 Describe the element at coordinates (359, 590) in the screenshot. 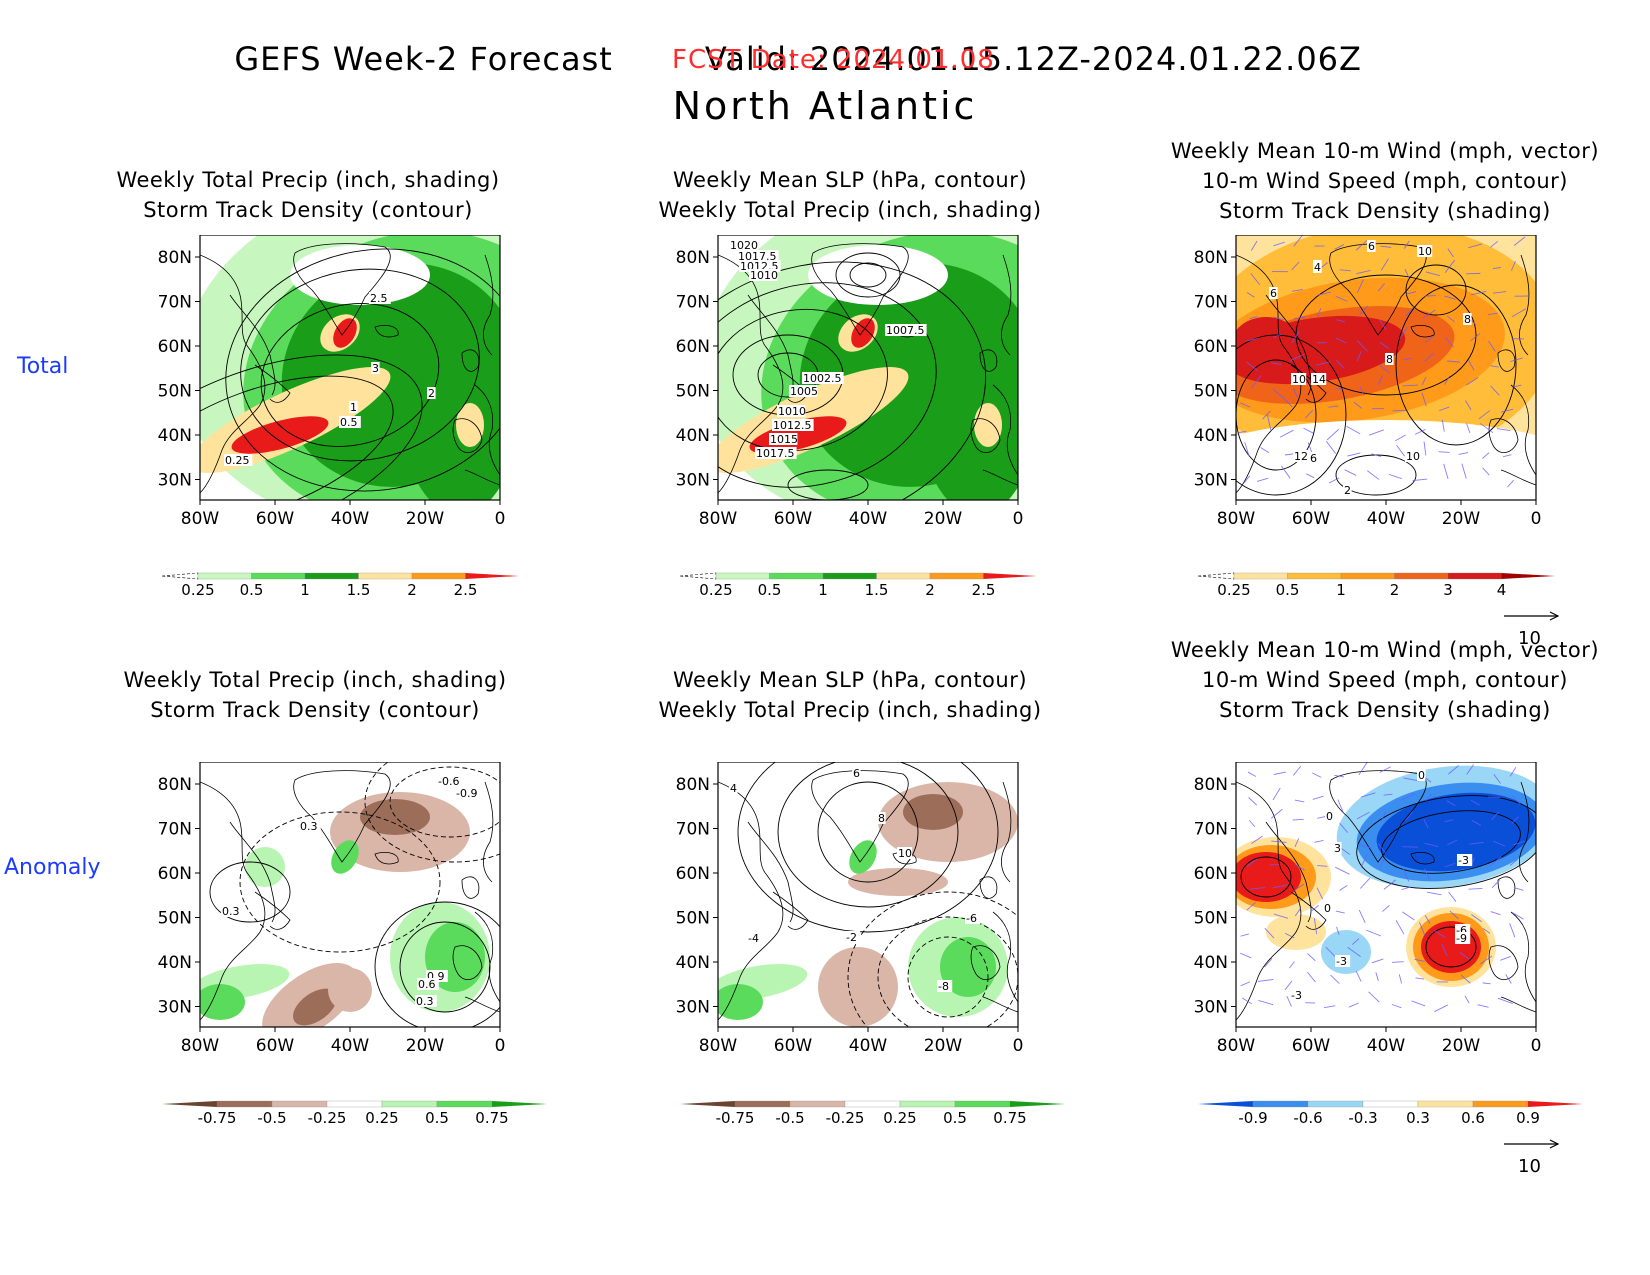

I see `colorbar-tick-label: 1.5` at that location.